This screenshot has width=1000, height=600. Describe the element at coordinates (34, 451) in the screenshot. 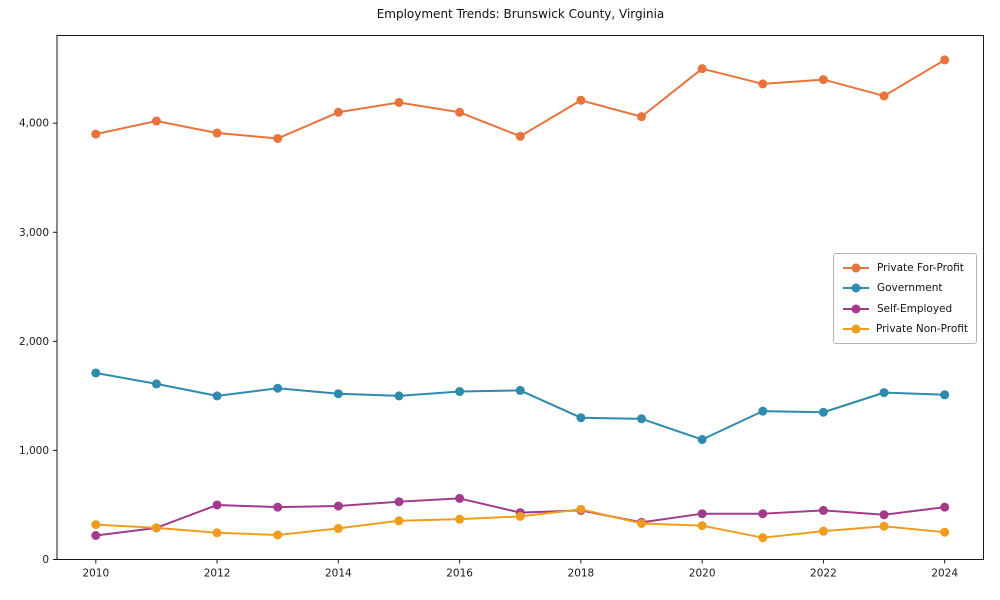

I see `y-tick-label: 1,000` at that location.